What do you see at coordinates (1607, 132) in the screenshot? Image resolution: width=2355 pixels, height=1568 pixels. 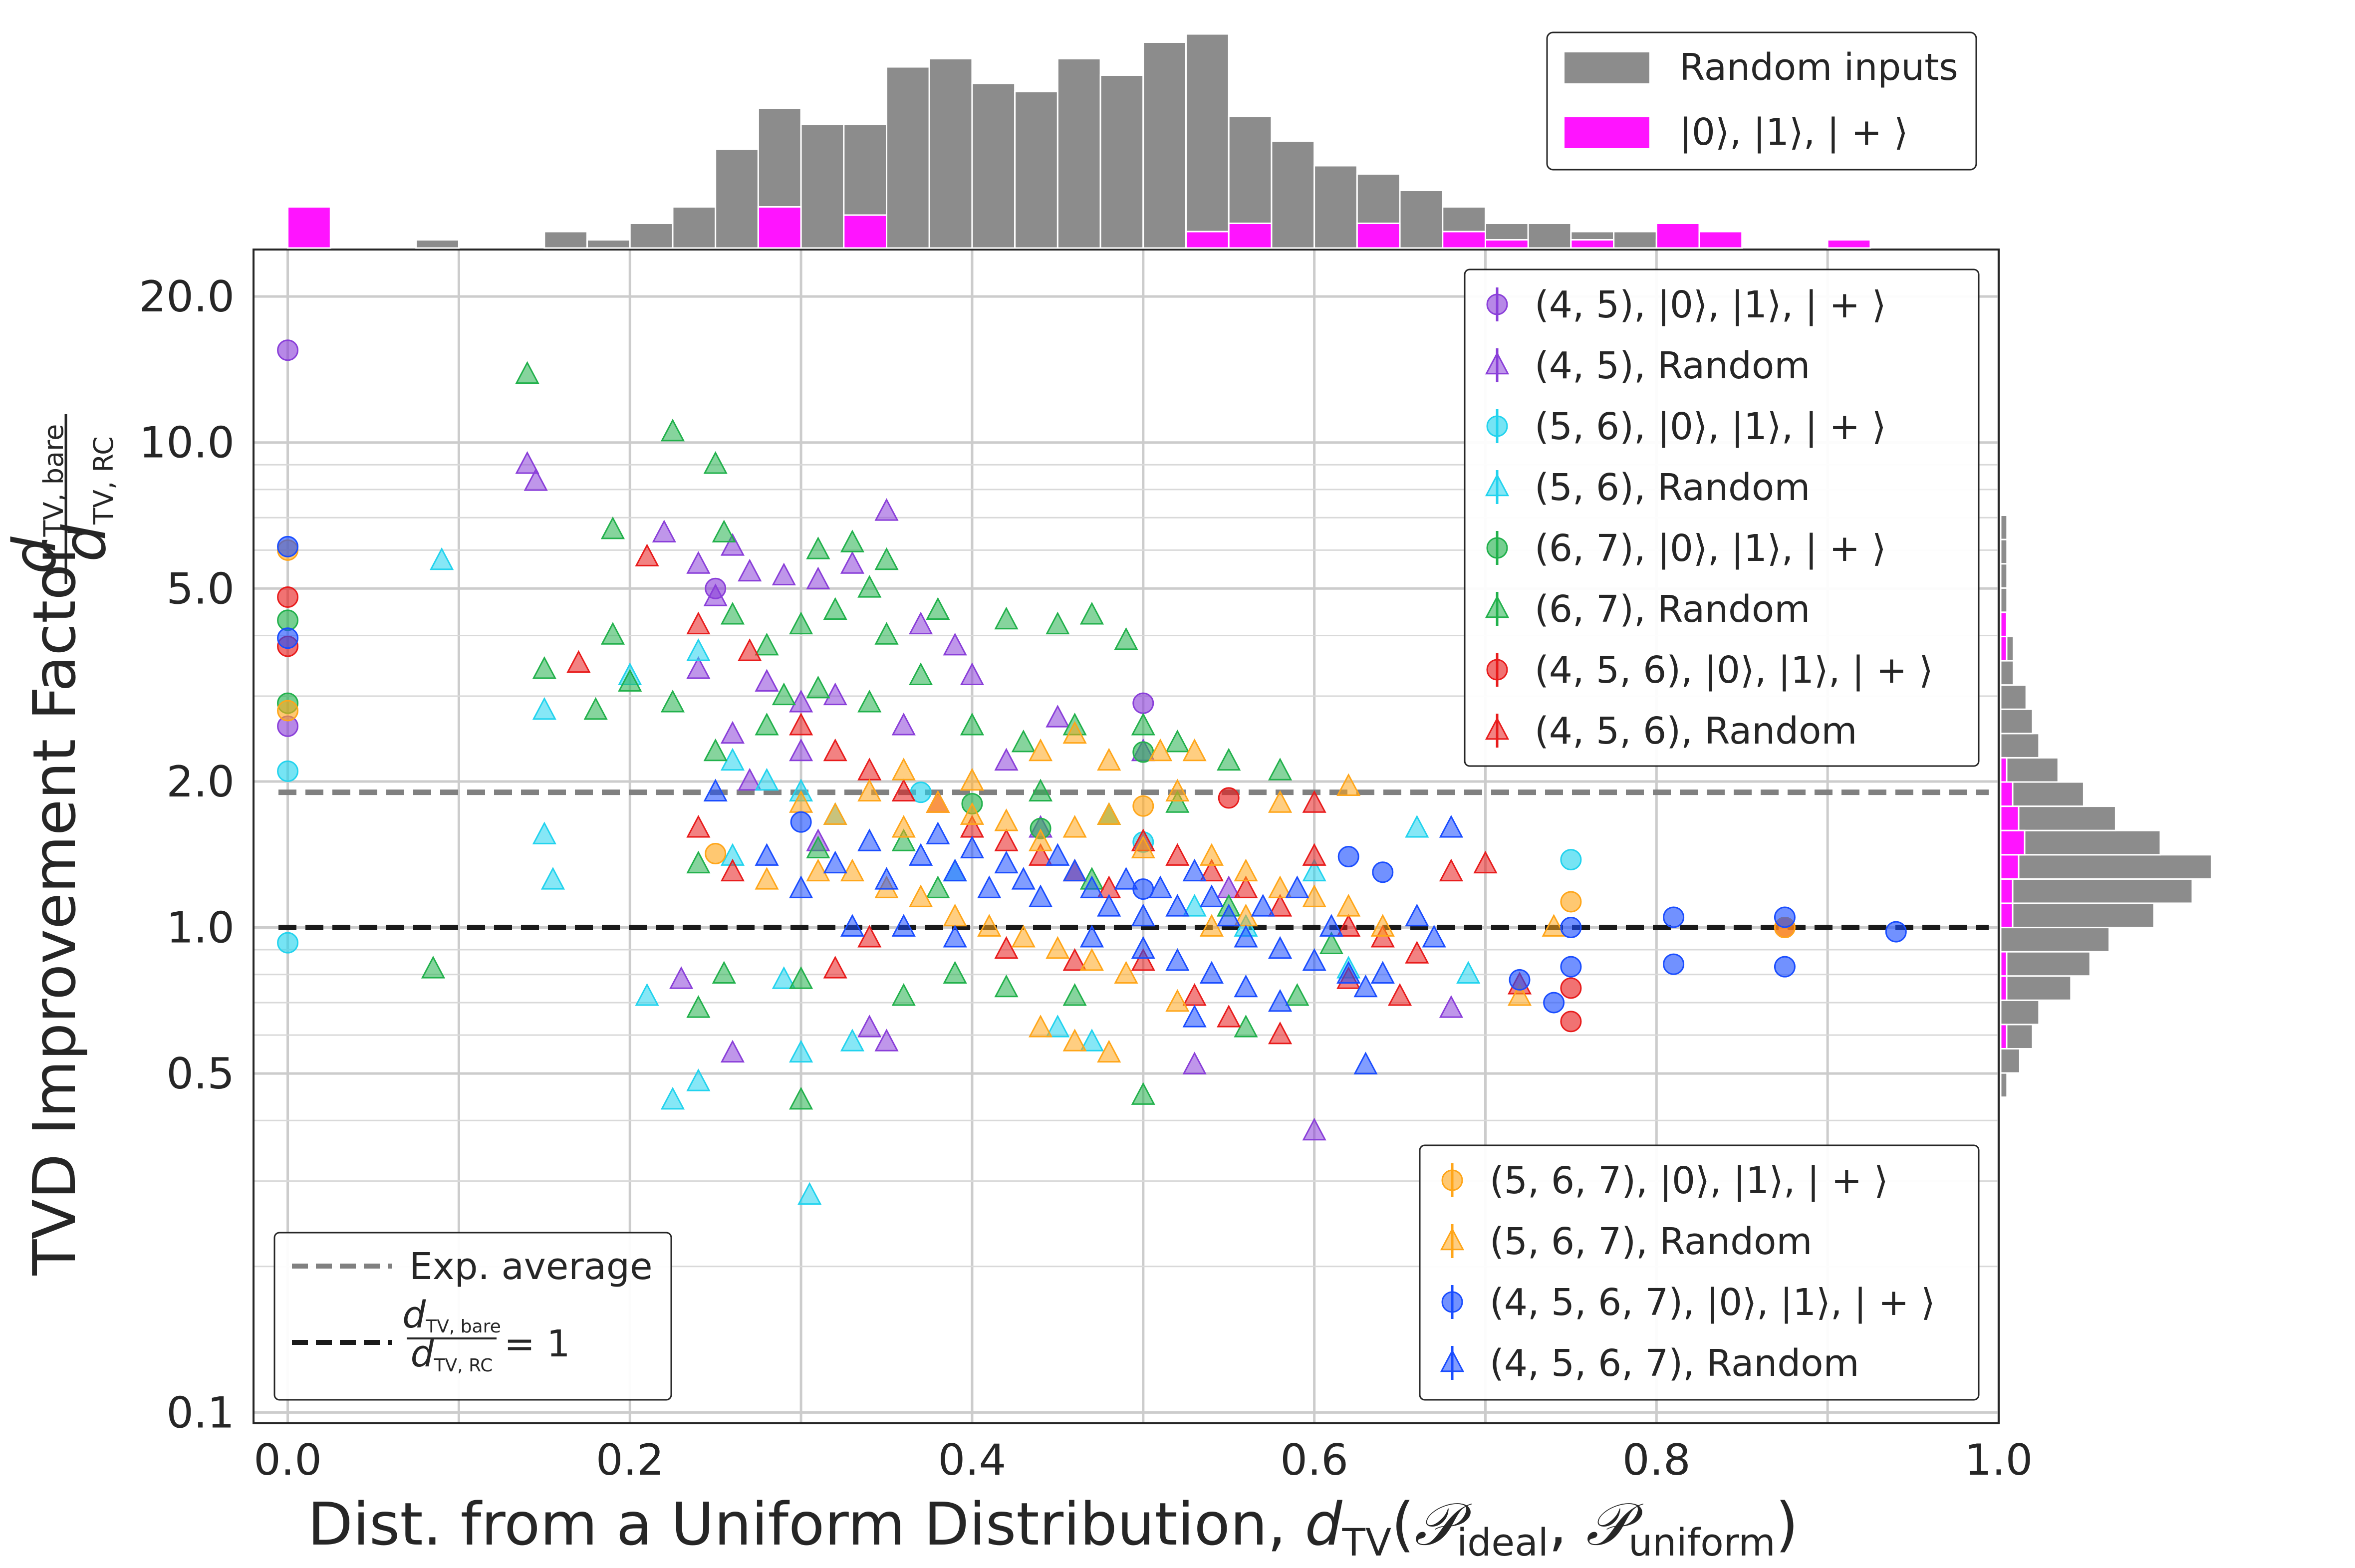 I see `legend-swatch-special` at bounding box center [1607, 132].